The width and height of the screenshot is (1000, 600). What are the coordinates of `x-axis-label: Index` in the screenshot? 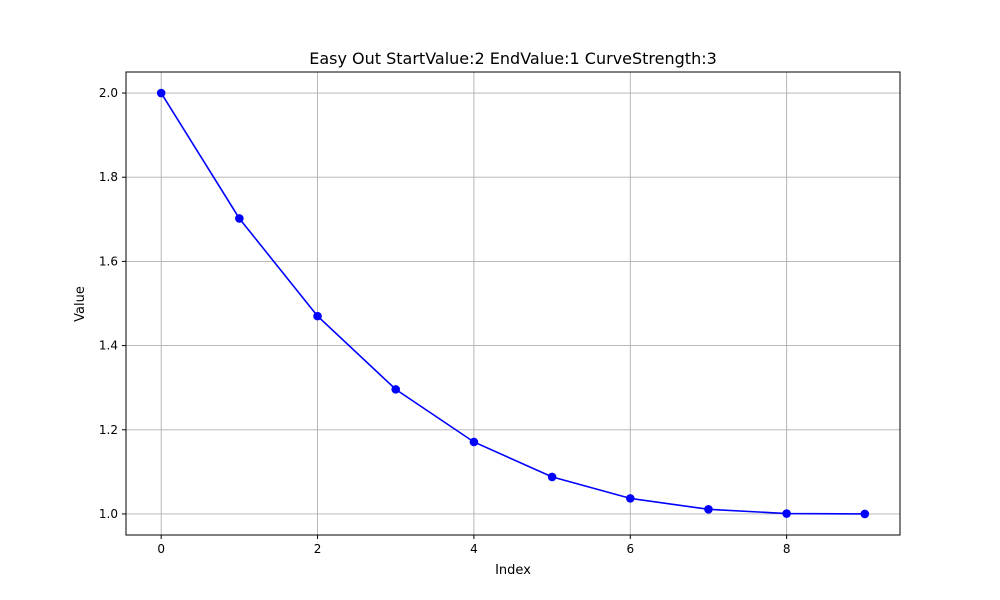 It's located at (513, 570).